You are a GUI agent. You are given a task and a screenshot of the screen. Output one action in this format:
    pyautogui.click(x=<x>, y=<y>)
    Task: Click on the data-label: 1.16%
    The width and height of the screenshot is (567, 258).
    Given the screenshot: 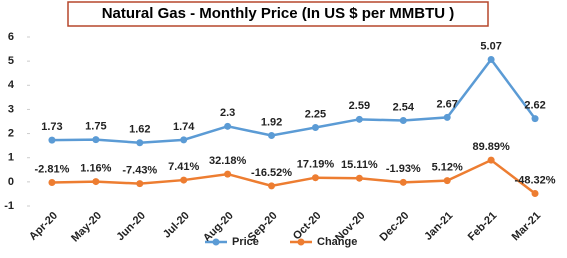 What is the action you would take?
    pyautogui.click(x=95, y=168)
    